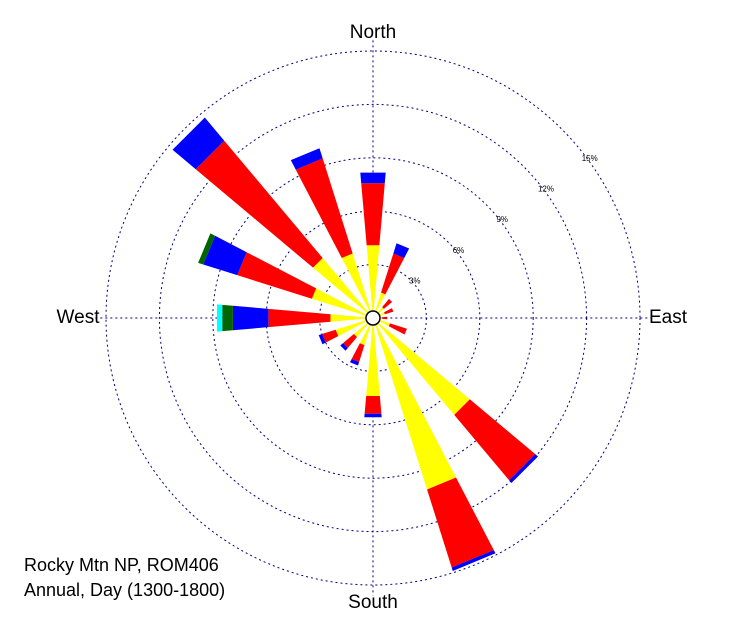 Image resolution: width=733 pixels, height=625 pixels. Describe the element at coordinates (502, 219) in the screenshot. I see `ring-label: 9%` at that location.